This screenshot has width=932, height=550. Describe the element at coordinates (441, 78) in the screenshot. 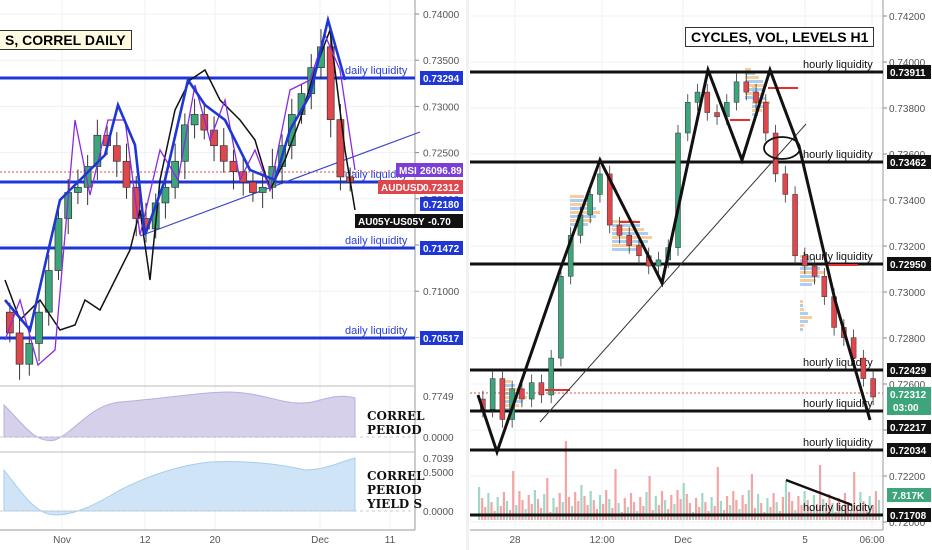

I see `daily-level-tag-bg` at that location.